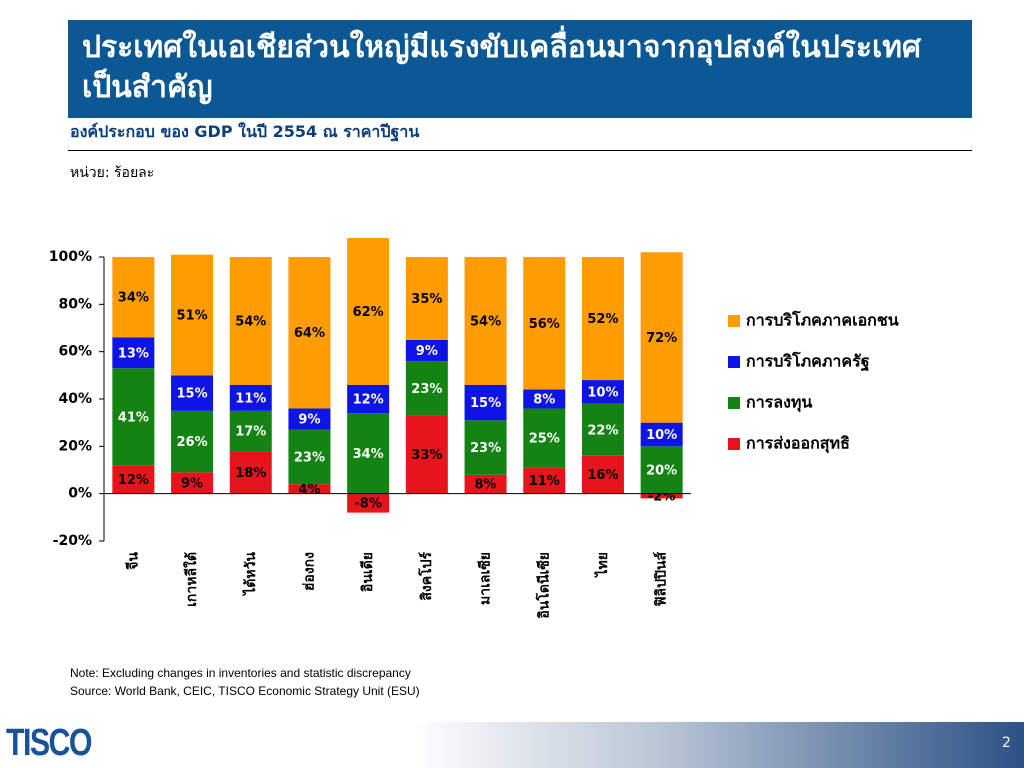 This screenshot has height=768, width=1024. Describe the element at coordinates (49, 743) in the screenshot. I see `logo: TISCO` at that location.